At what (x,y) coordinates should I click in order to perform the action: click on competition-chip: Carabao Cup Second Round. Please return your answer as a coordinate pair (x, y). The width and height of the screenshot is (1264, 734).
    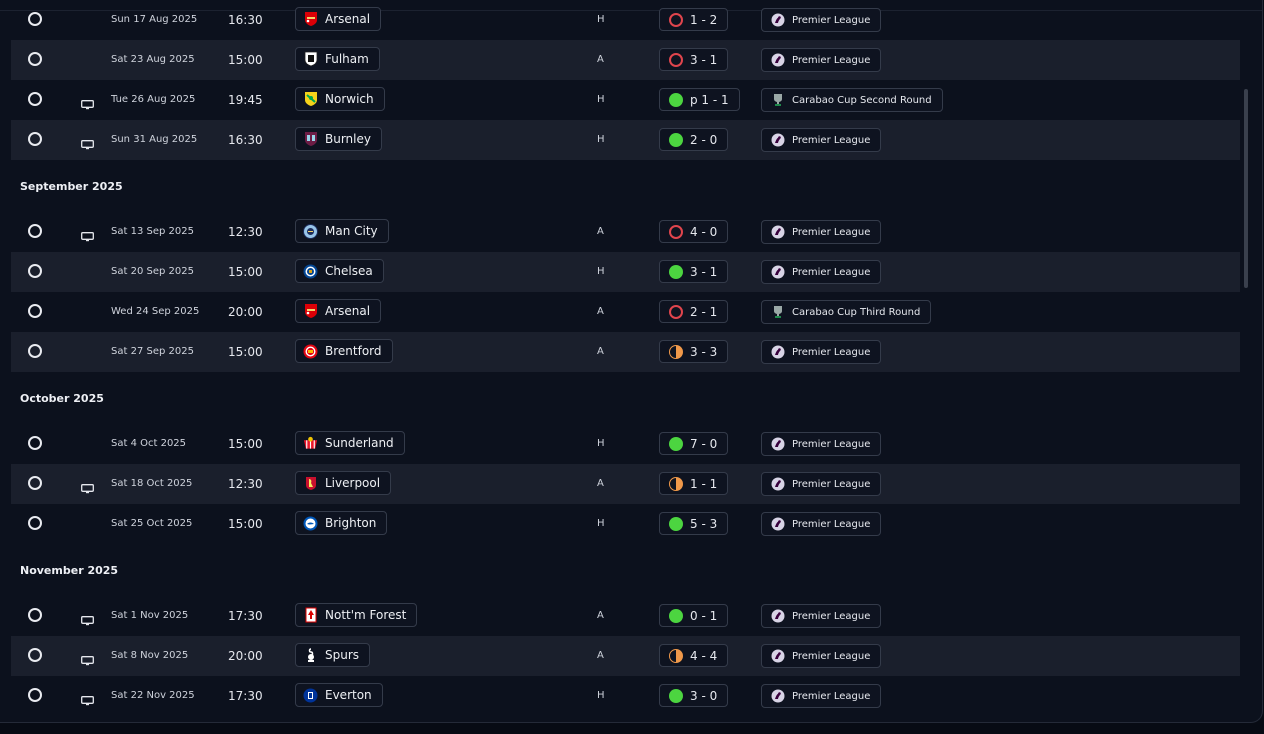
    Looking at the image, I should click on (852, 100).